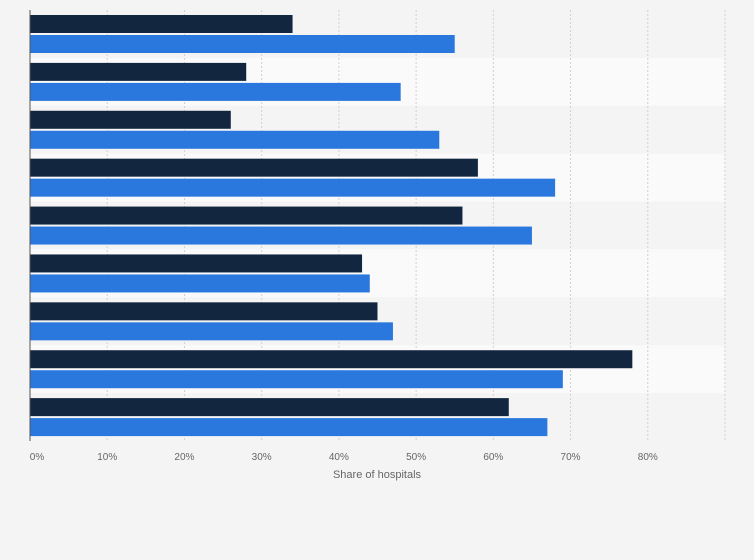 This screenshot has height=560, width=754. I want to click on x-tick-label: 80%, so click(648, 457).